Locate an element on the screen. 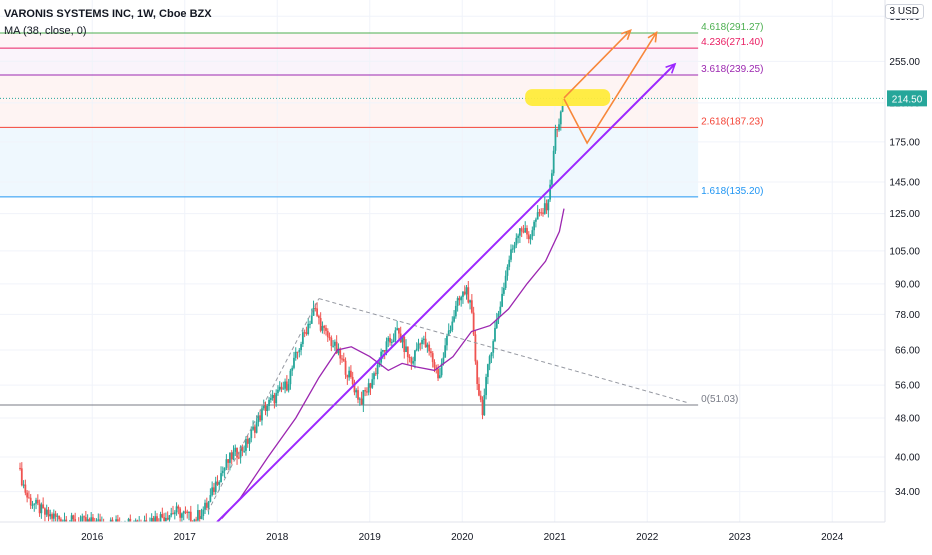 The height and width of the screenshot is (555, 932). year-tick-label: 2019 is located at coordinates (370, 537).